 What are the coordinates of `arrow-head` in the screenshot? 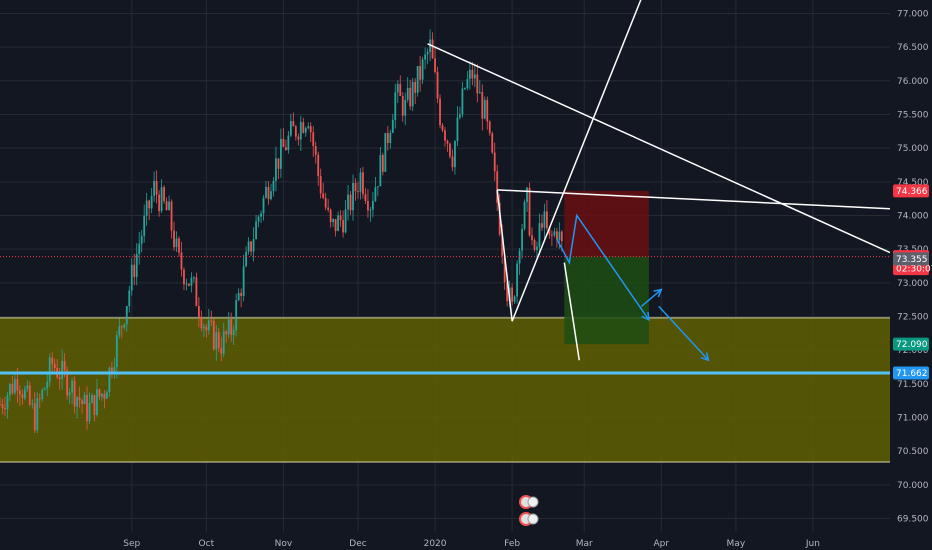 It's located at (658, 293).